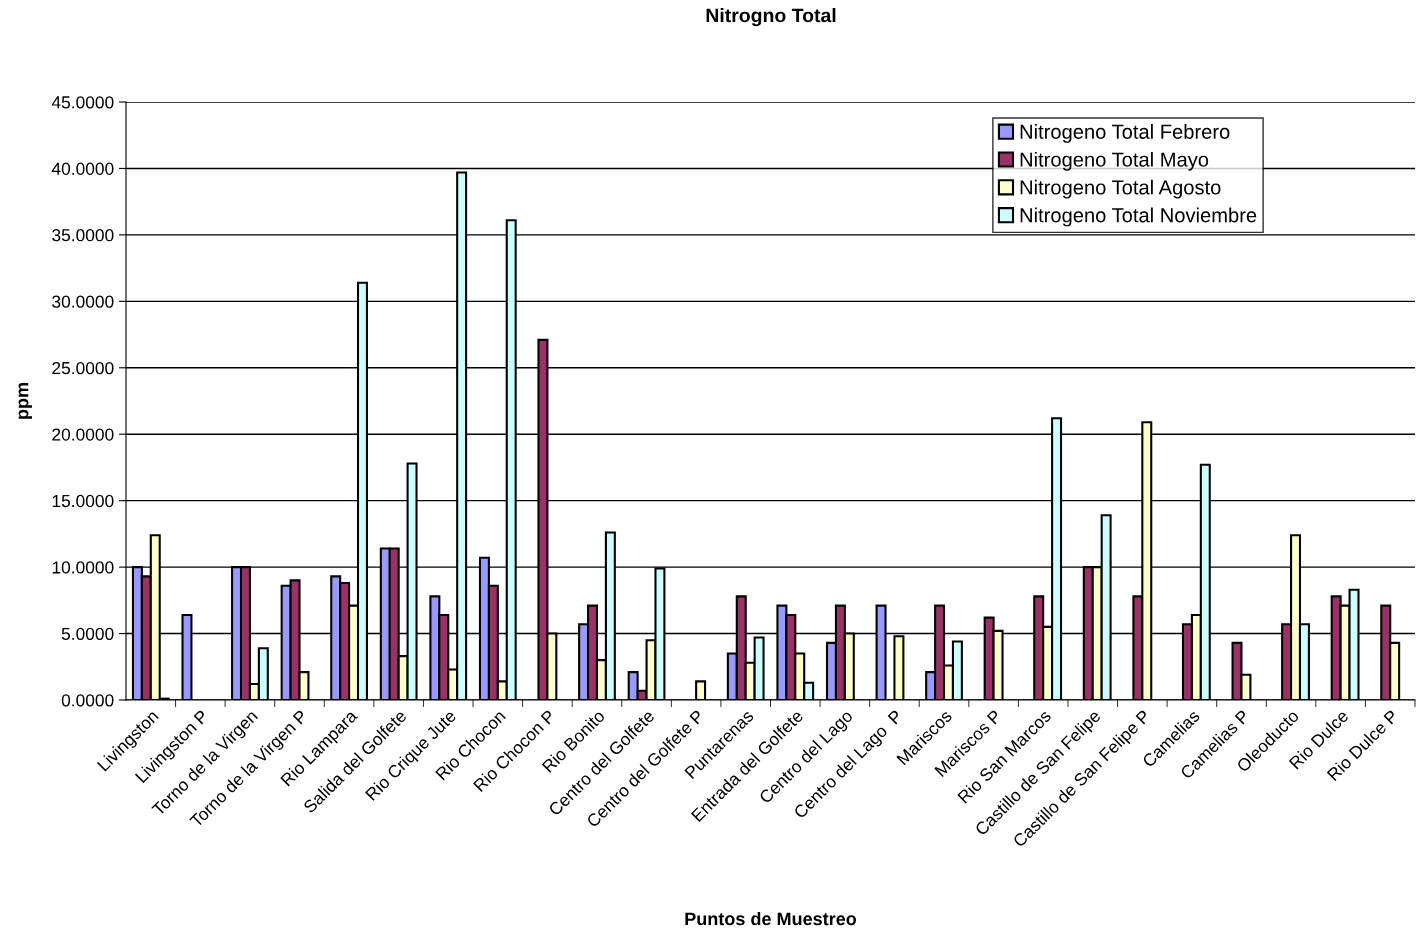  I want to click on y-tick-label: 45.0000, so click(82, 102).